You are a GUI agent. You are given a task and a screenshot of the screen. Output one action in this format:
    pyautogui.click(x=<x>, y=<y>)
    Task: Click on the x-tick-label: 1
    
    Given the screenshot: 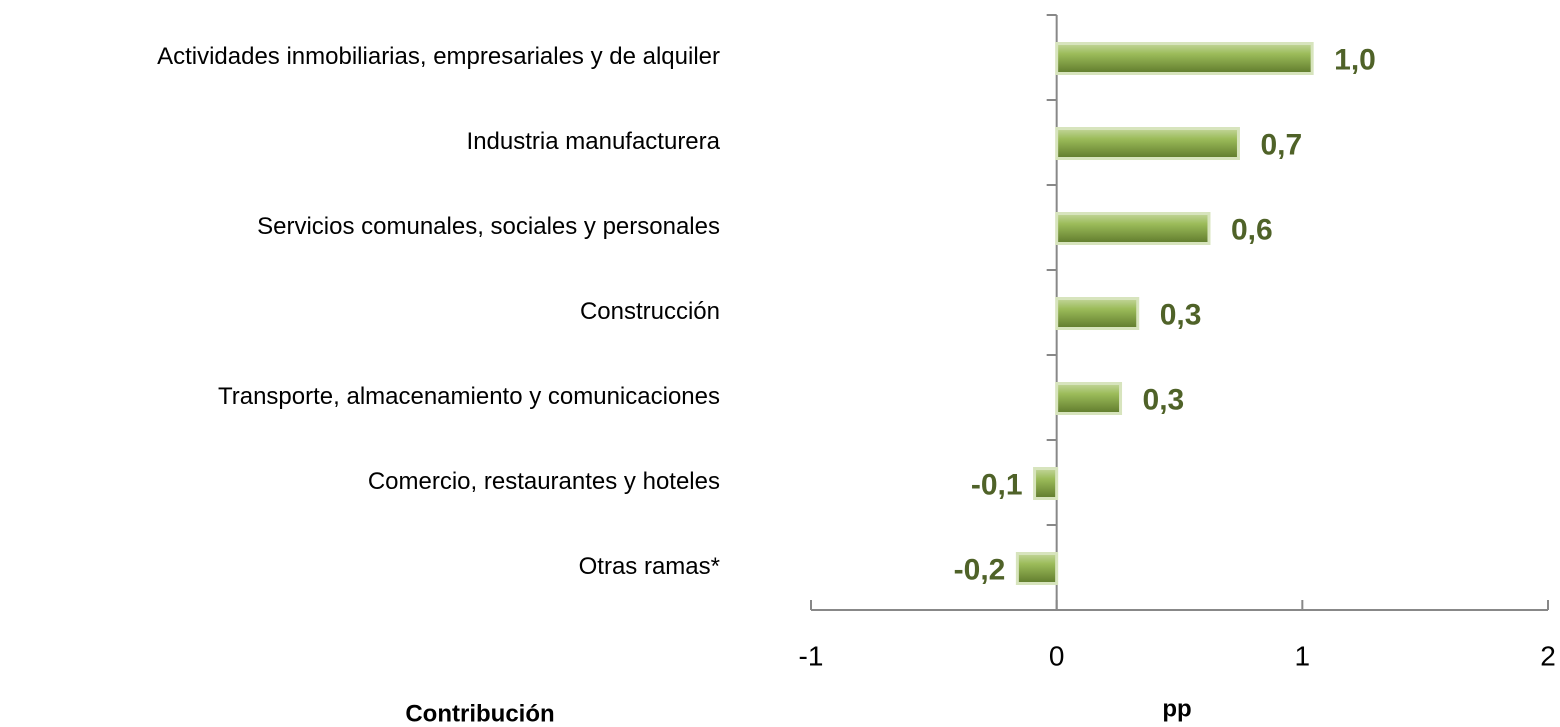 What is the action you would take?
    pyautogui.click(x=1303, y=655)
    